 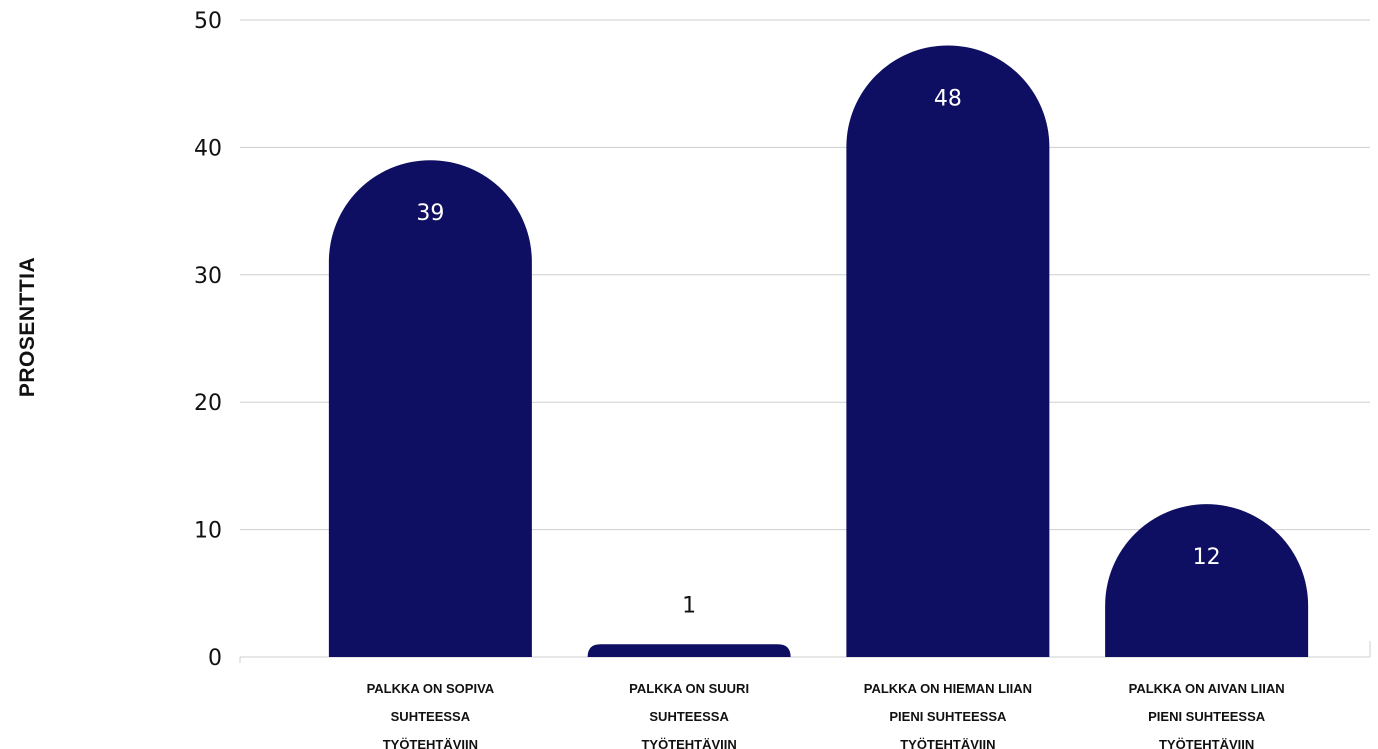 What do you see at coordinates (208, 531) in the screenshot?
I see `y-tick-label: 10` at bounding box center [208, 531].